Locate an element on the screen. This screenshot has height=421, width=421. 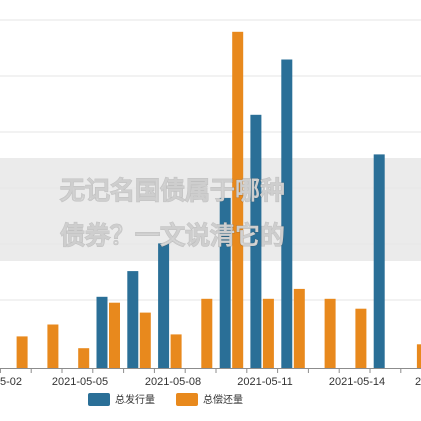
legend-label-issued: 总发行量 is located at coordinates (135, 399).